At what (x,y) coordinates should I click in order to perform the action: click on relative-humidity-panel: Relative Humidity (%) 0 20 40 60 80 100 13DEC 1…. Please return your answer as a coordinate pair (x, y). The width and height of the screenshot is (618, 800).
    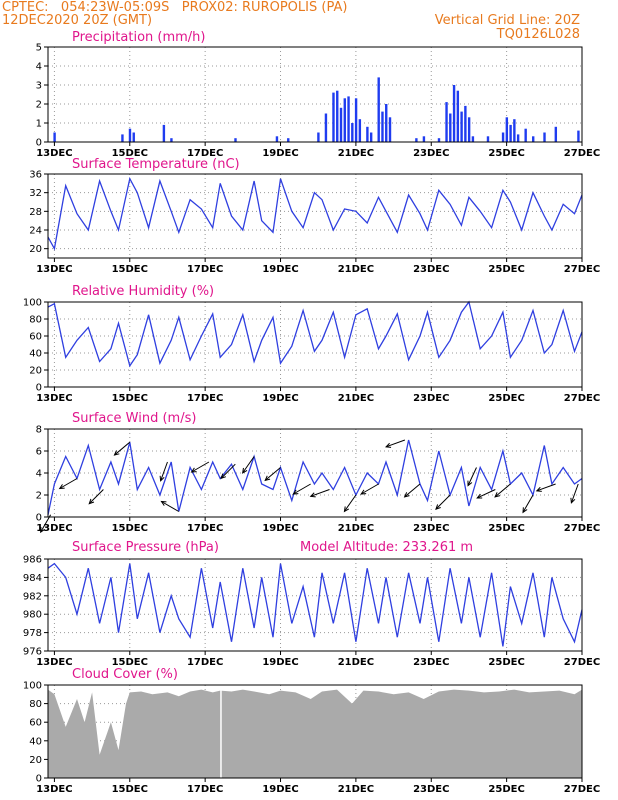
    Looking at the image, I should click on (311, 344).